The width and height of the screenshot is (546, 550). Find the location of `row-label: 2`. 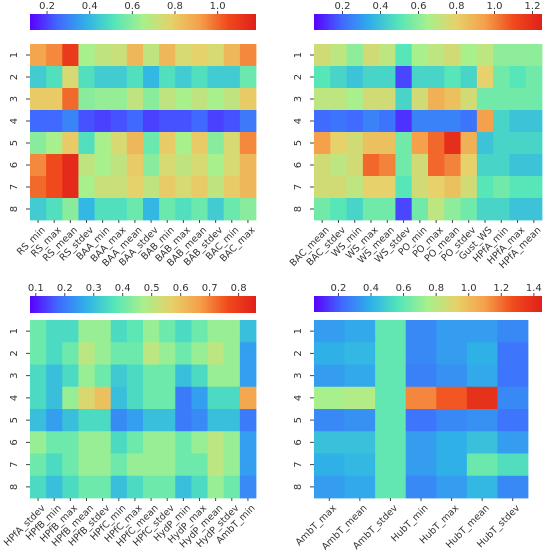

row-label: 2 is located at coordinates (14, 77).